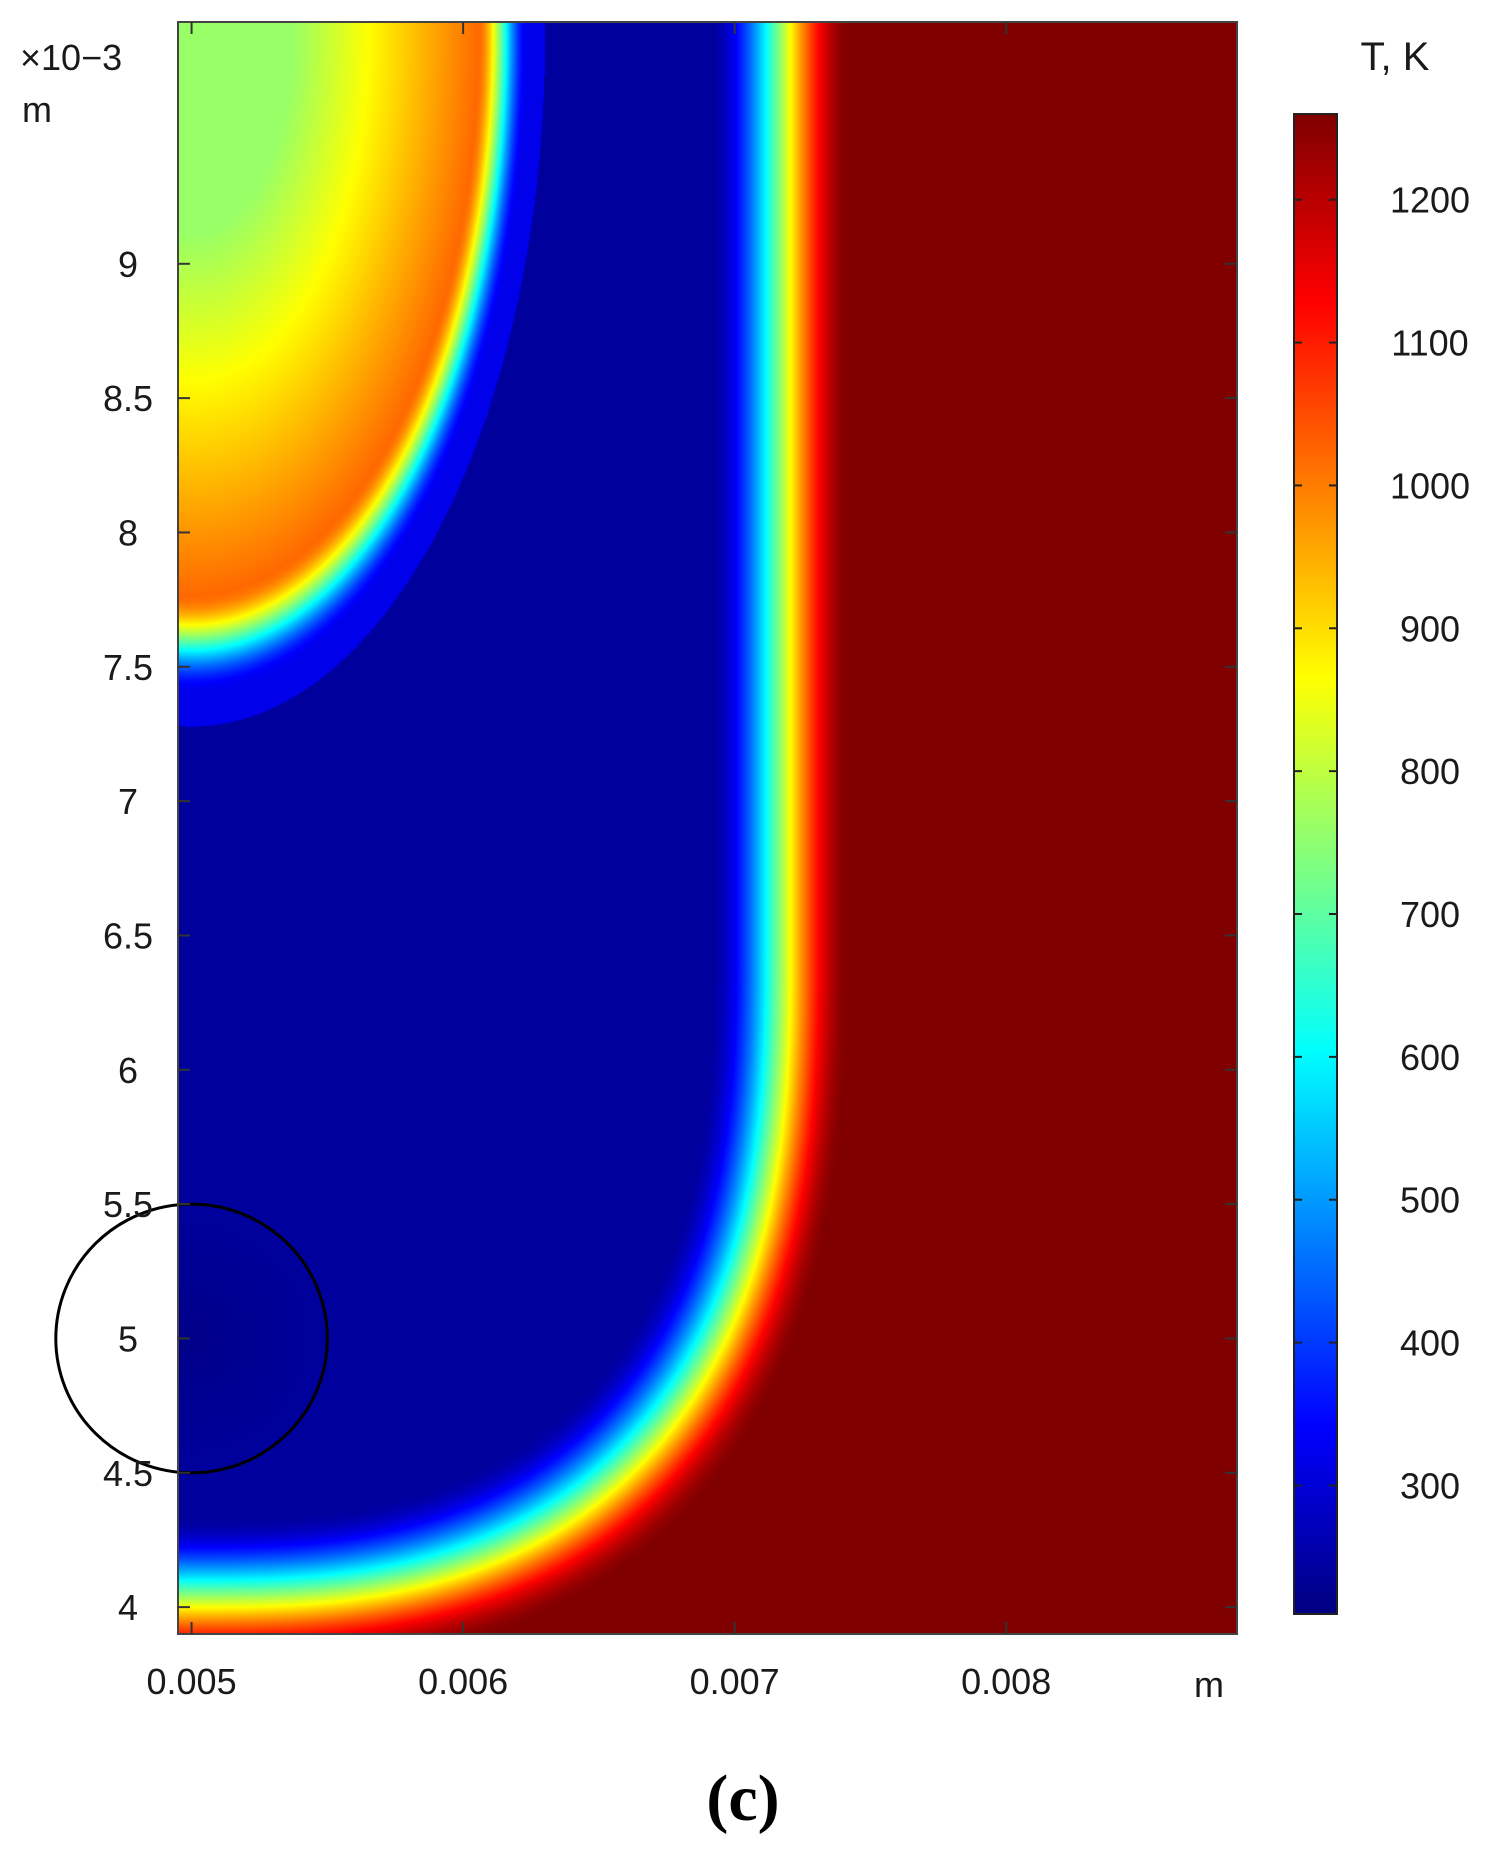 The width and height of the screenshot is (1486, 1850). I want to click on y-tick-label: 5.5, so click(128, 1204).